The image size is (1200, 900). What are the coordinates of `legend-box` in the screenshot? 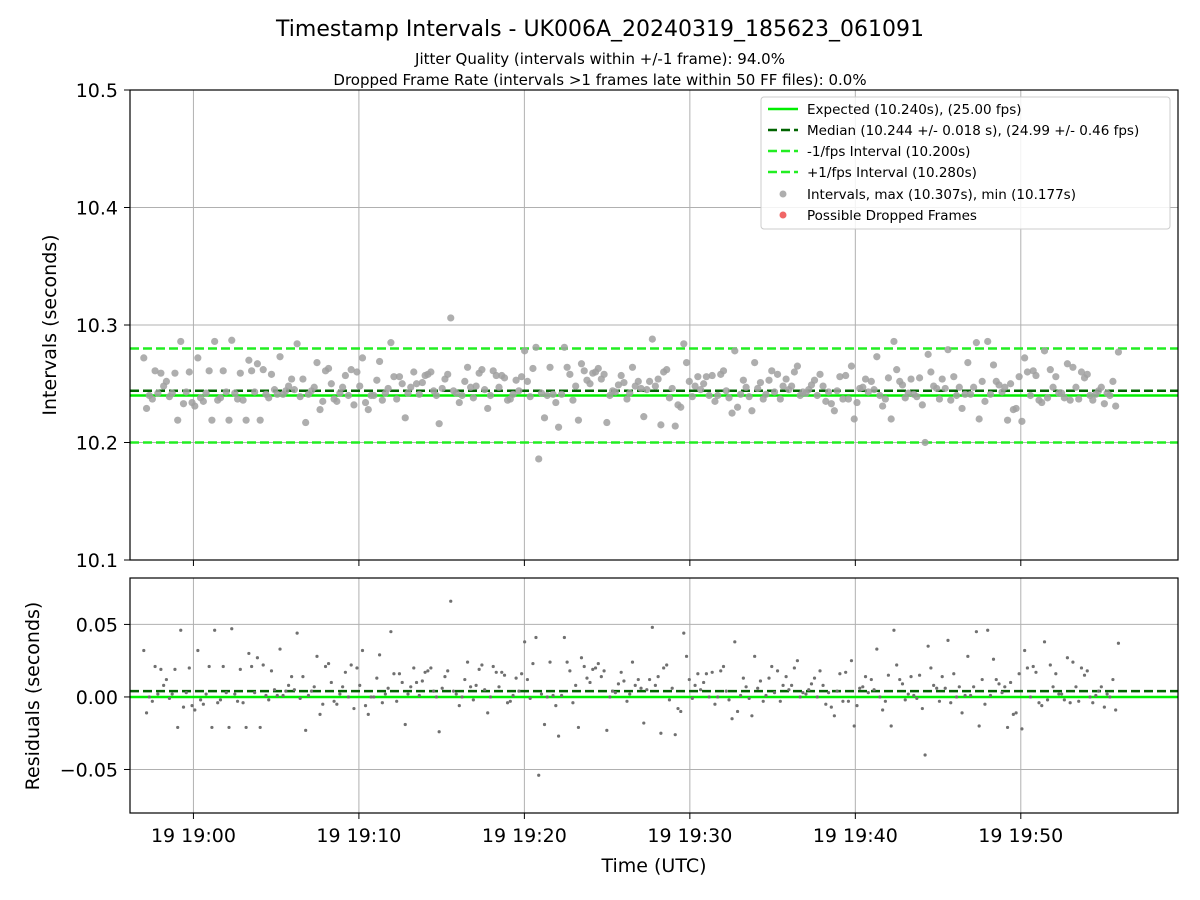 It's located at (965, 163).